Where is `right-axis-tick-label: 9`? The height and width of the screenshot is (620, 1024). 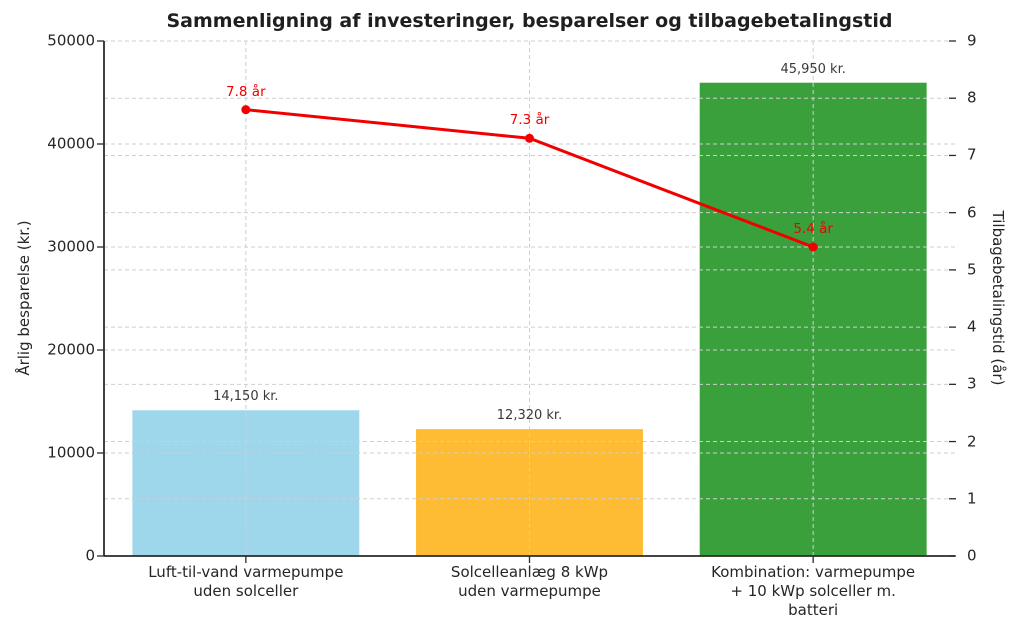
right-axis-tick-label: 9 is located at coordinates (972, 40).